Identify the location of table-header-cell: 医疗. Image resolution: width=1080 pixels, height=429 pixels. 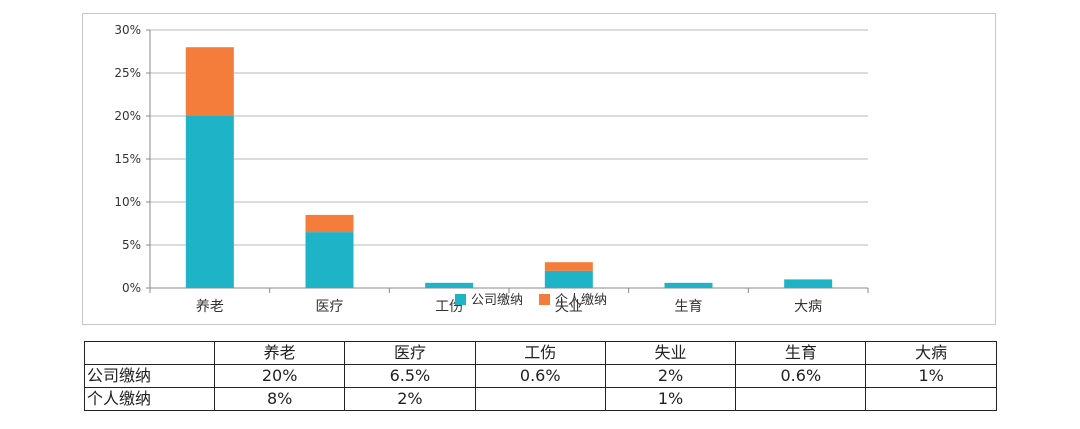
(410, 353).